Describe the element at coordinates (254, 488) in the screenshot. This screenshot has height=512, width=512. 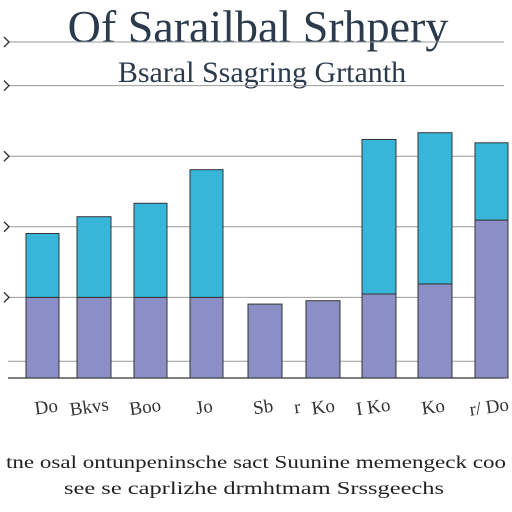
I see `caption-line-2: see se caprlizhe drmhtmam Srssgeechs` at that location.